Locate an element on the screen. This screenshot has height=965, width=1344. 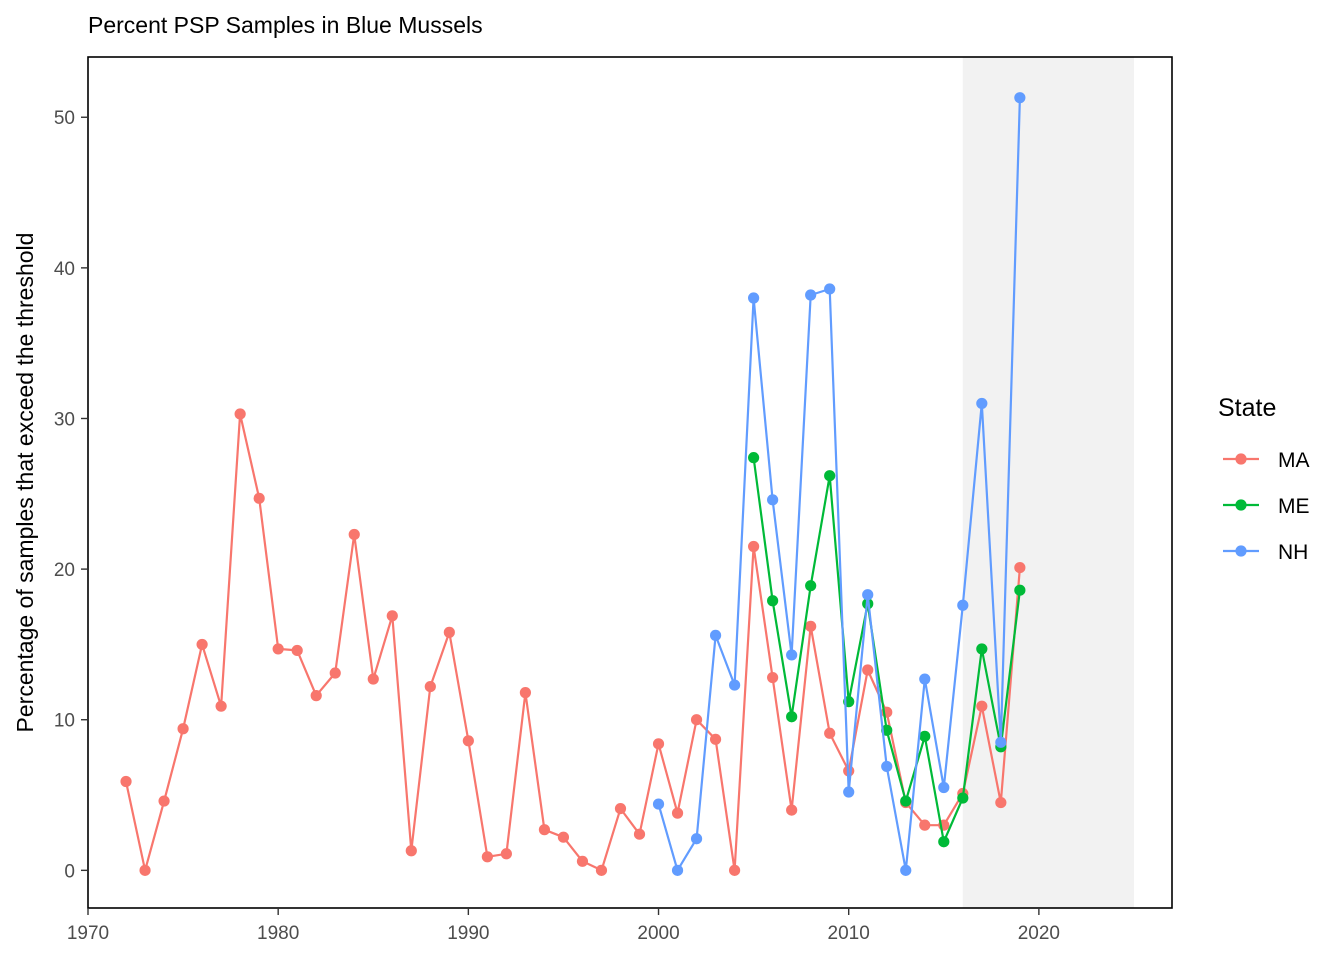
x-tick-label: 2000 is located at coordinates (658, 933).